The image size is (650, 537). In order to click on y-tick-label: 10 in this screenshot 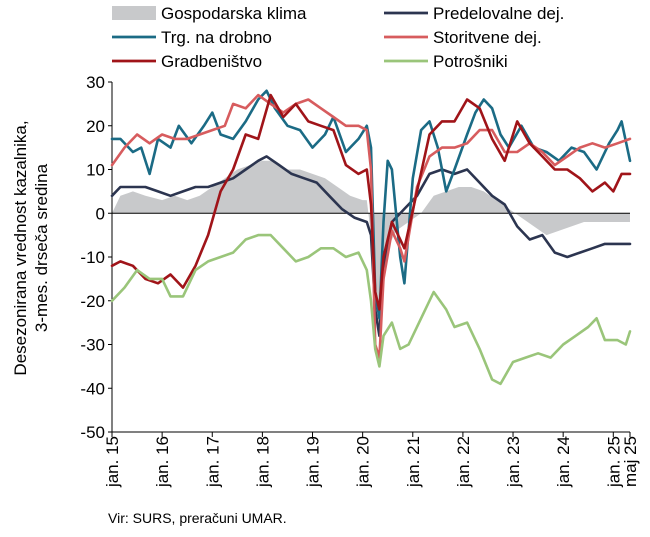, I will do `click(95, 170)`.